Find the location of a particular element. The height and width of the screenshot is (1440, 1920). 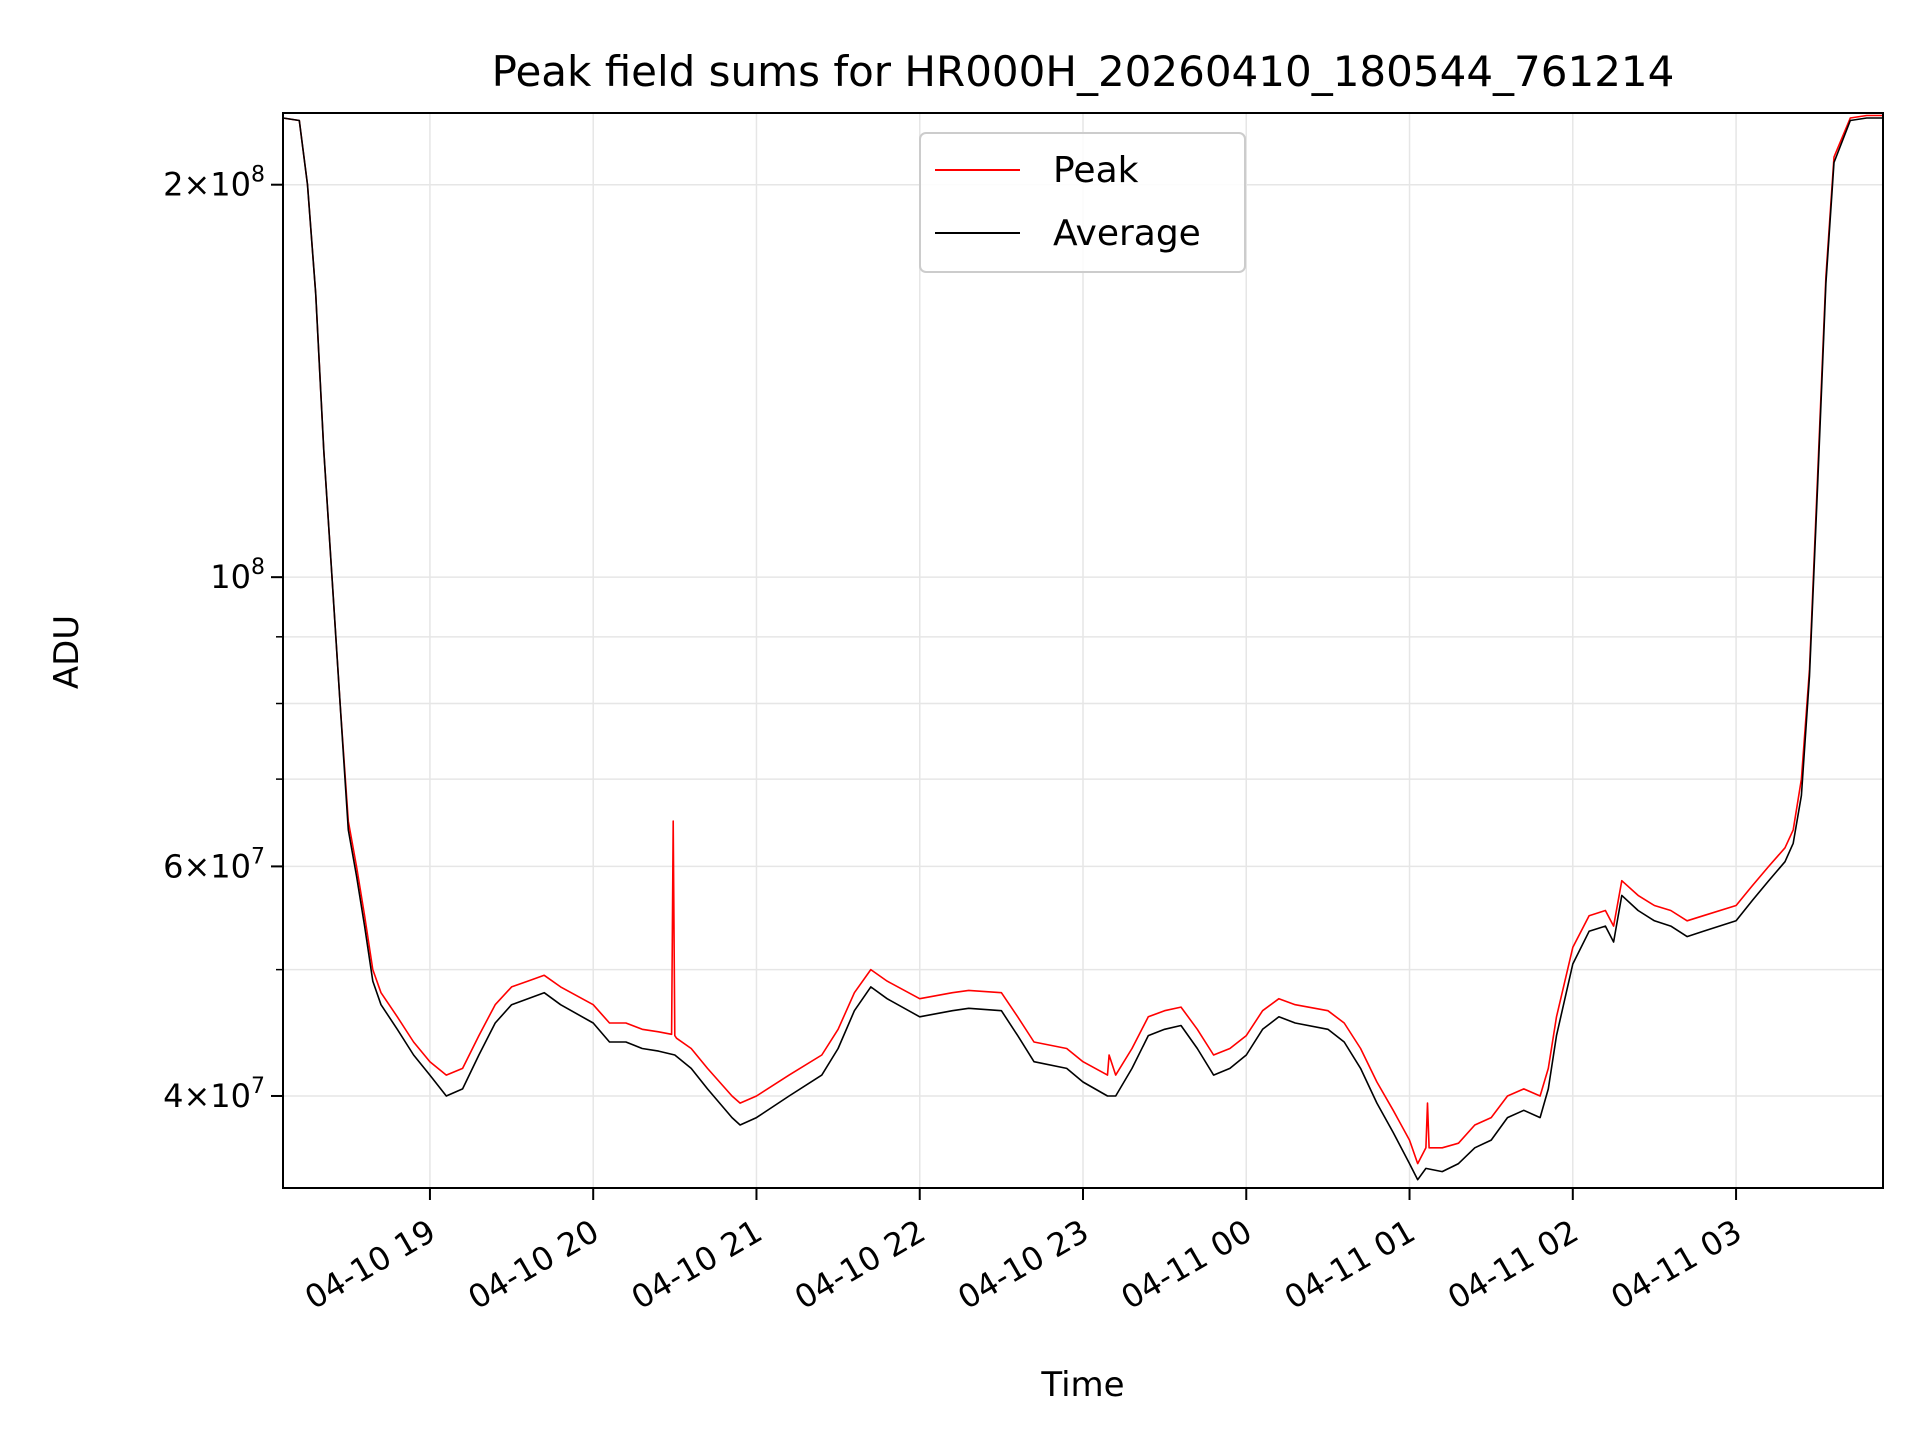

y-tick-mantissa: 2 is located at coordinates (173, 185).